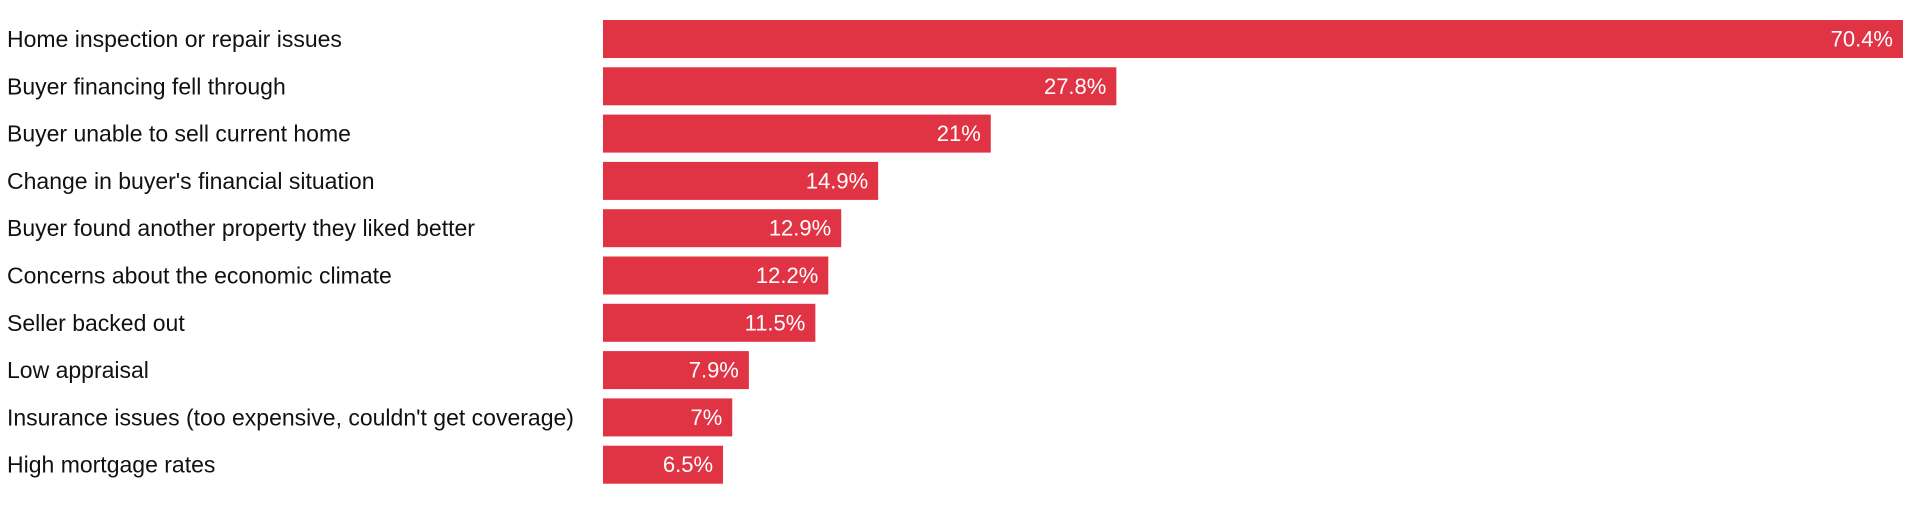  Describe the element at coordinates (787, 275) in the screenshot. I see `value-label: 12.2%` at that location.